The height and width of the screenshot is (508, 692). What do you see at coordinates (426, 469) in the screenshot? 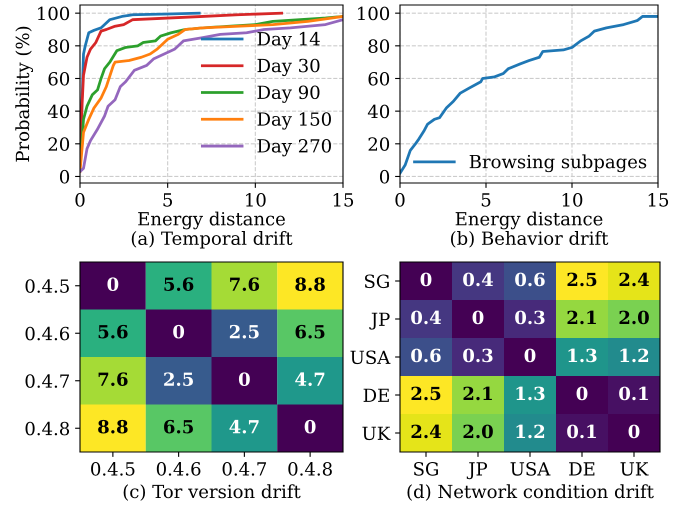
I see `x-tick-label: SG` at bounding box center [426, 469].